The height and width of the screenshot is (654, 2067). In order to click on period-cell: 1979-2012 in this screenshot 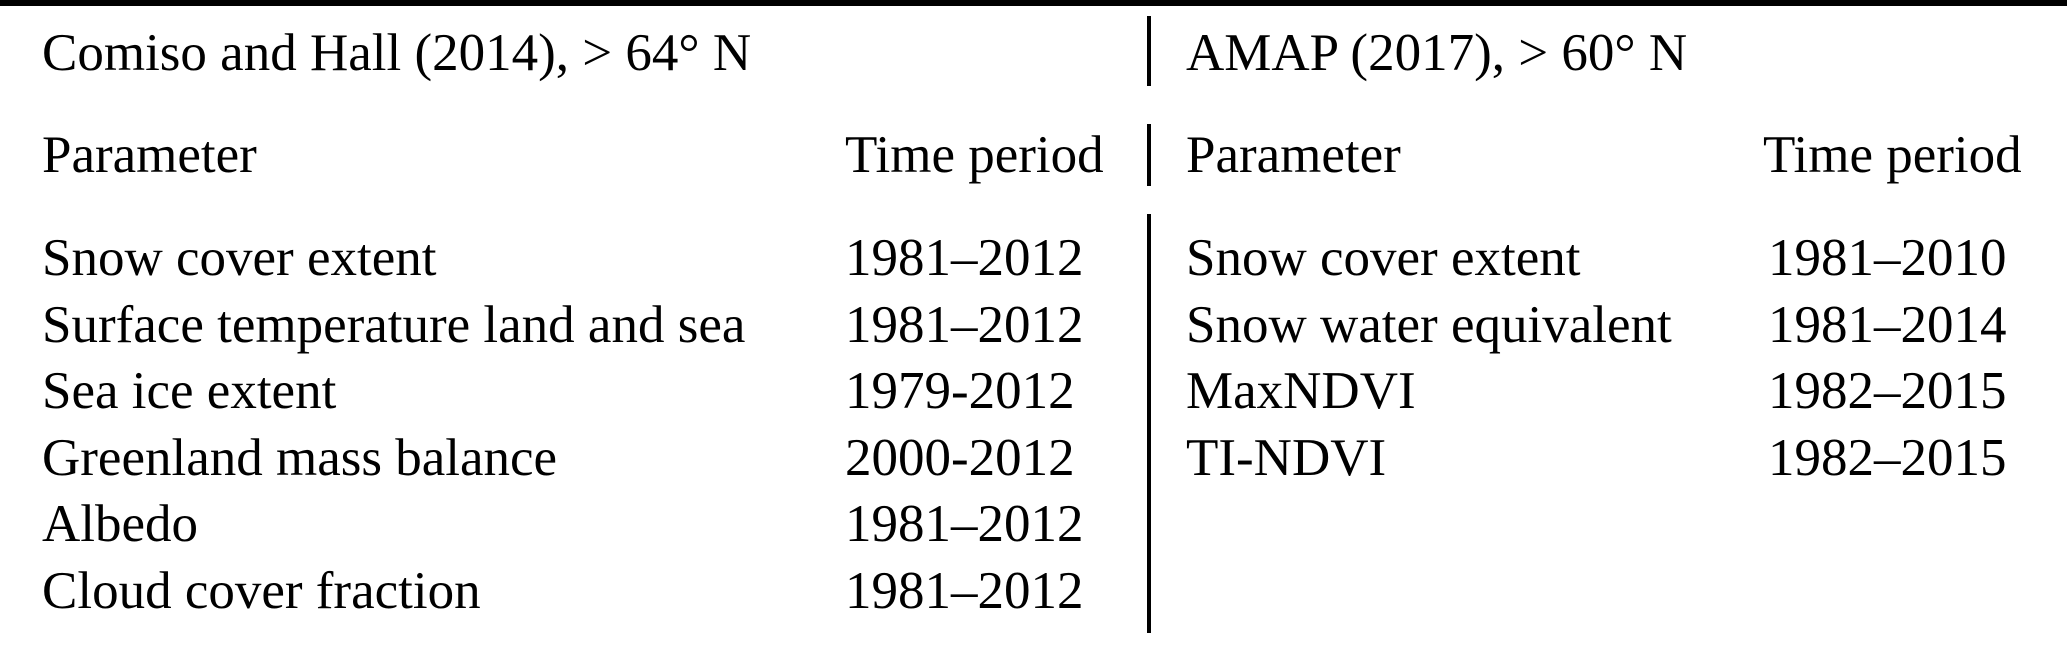, I will do `click(960, 391)`.